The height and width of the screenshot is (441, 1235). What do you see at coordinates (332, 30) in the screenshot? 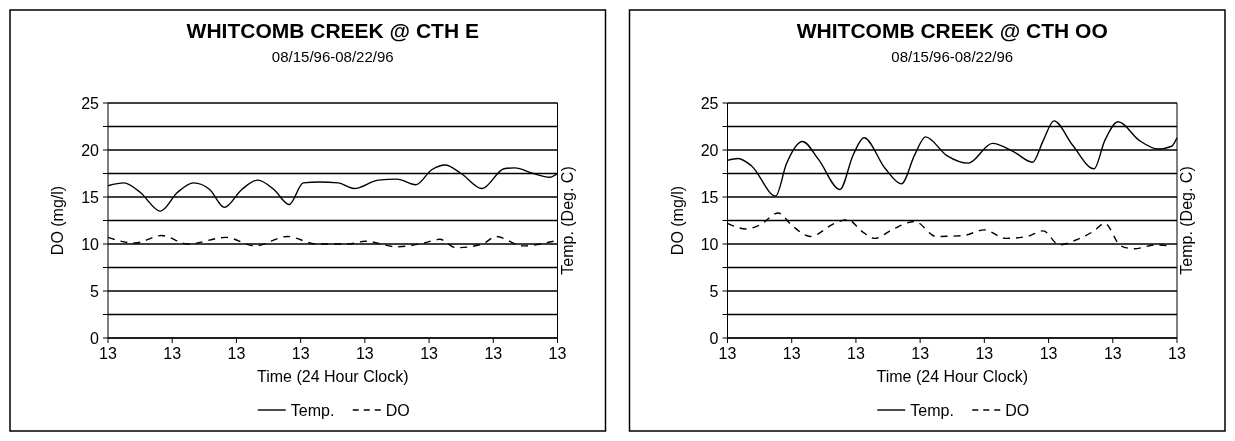
I see `chart-title: WHITCOMB CREEK @ CTH E` at bounding box center [332, 30].